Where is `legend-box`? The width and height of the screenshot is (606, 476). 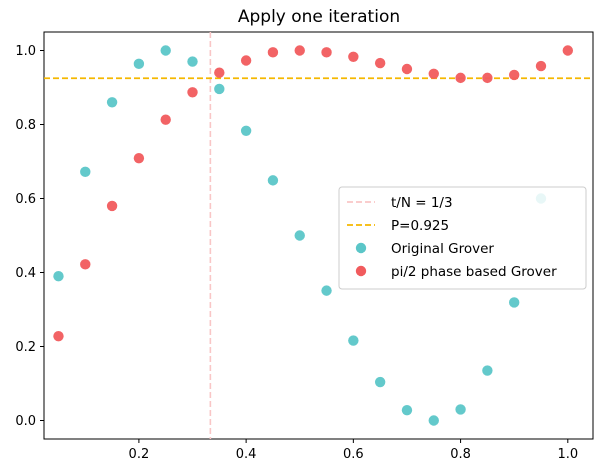 legend-box is located at coordinates (462, 238).